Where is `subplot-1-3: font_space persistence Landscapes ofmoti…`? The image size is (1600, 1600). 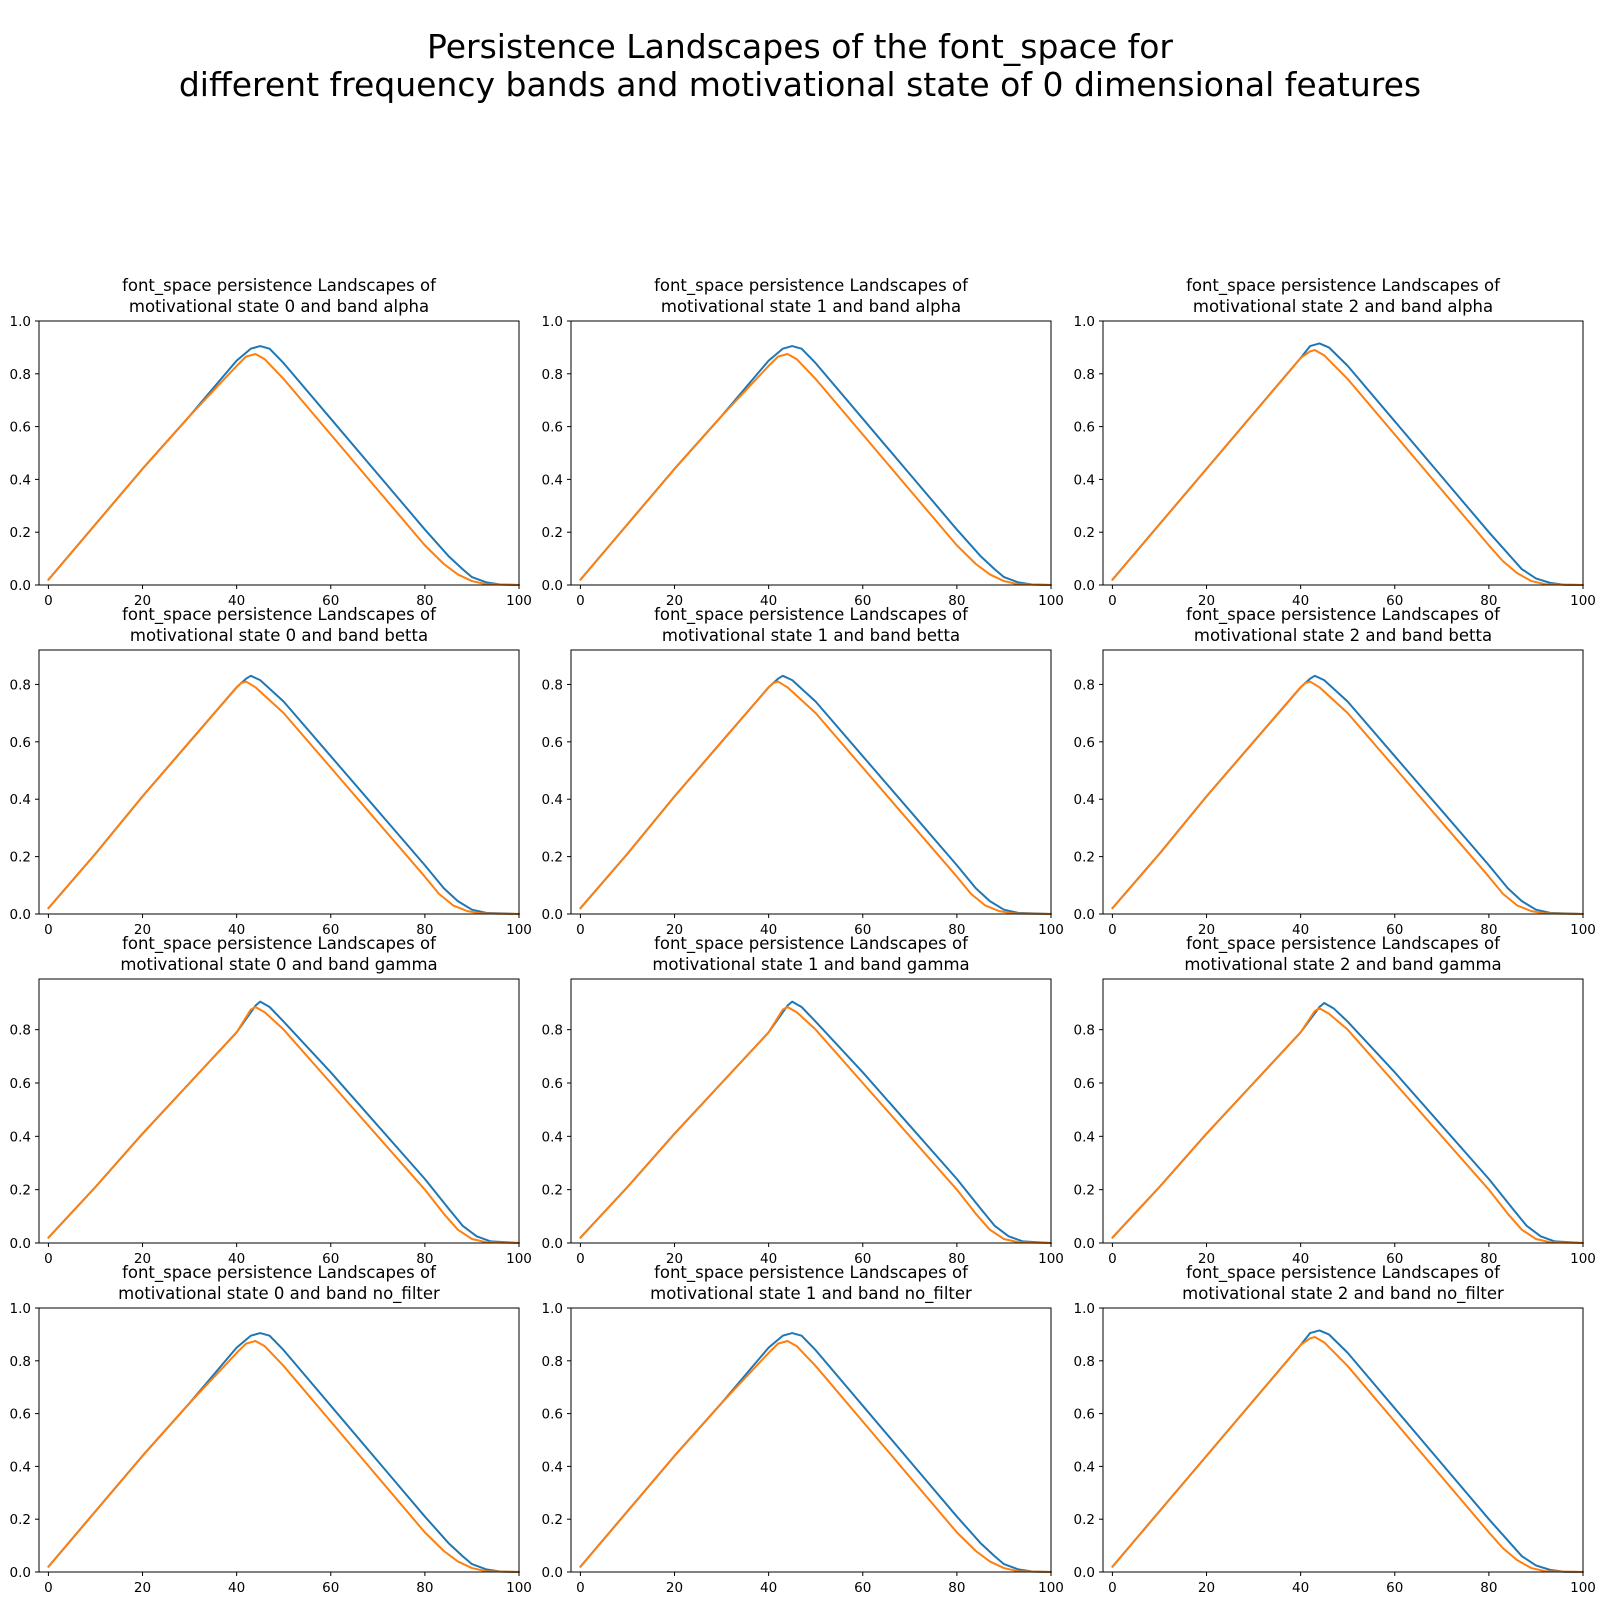 subplot-1-3: font_space persistence Landscapes ofmoti… is located at coordinates (1335, 442).